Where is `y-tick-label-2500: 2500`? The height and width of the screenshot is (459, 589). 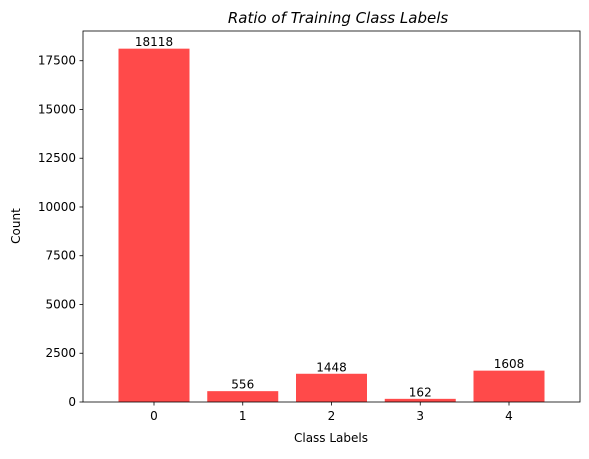
y-tick-label-2500: 2500 is located at coordinates (60, 353).